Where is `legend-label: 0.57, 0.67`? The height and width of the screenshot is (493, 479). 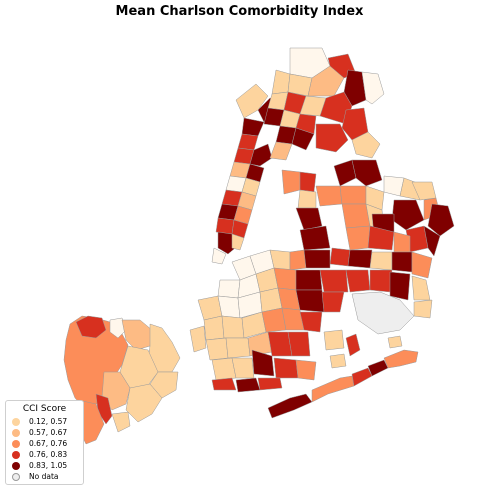 legend-label: 0.57, 0.67 is located at coordinates (48, 432).